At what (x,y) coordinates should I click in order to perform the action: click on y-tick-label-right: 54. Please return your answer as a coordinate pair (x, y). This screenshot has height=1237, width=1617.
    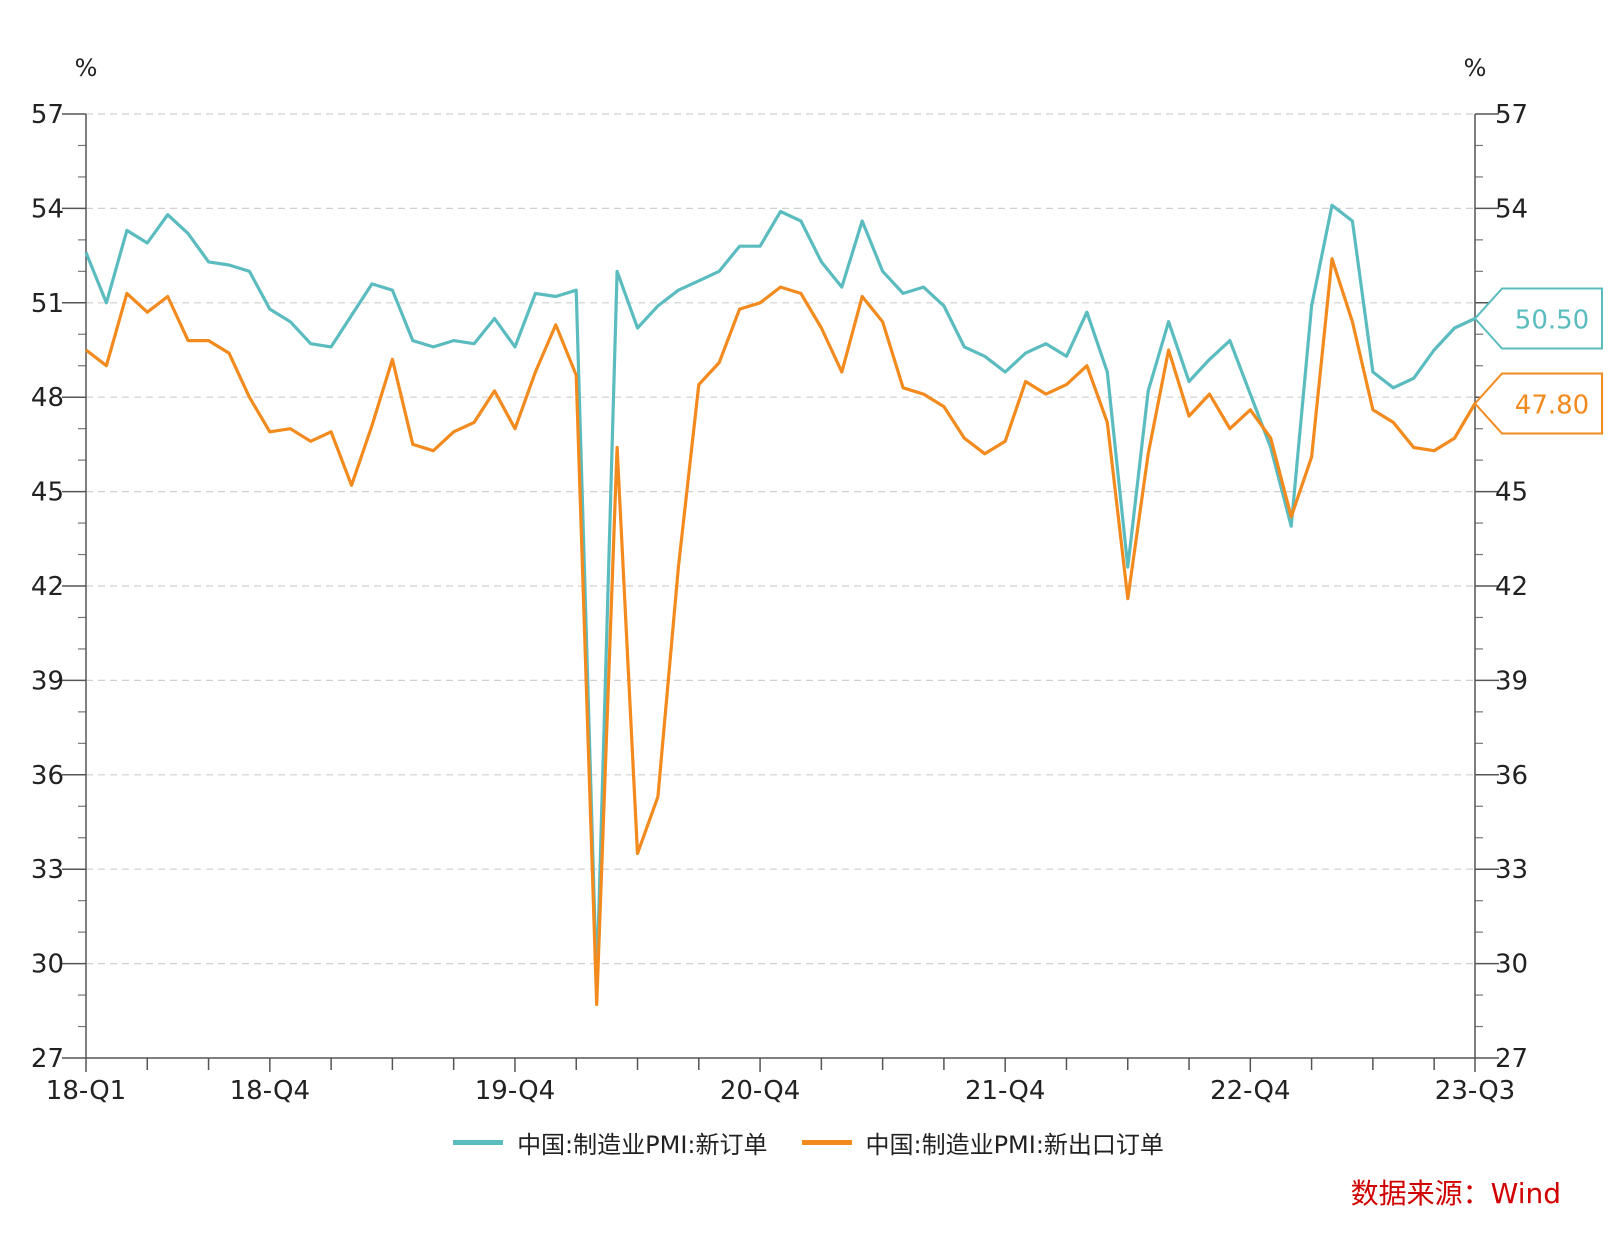
    Looking at the image, I should click on (1511, 209).